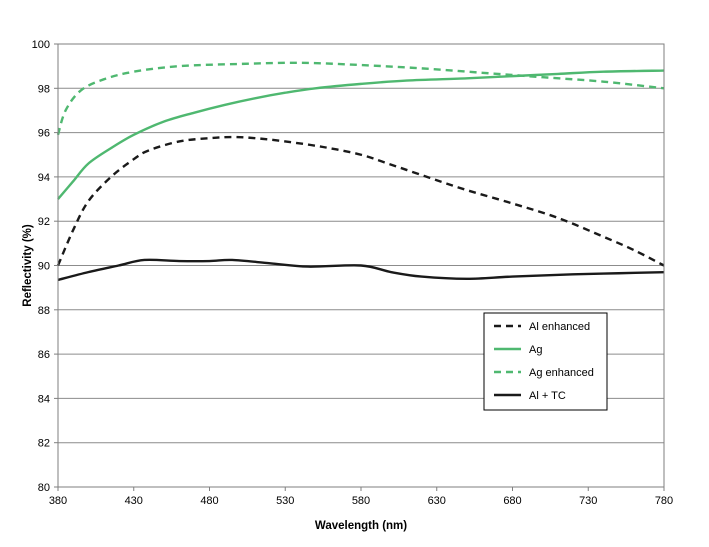 Image resolution: width=709 pixels, height=547 pixels. Describe the element at coordinates (547, 396) in the screenshot. I see `legend-label-al-tc: Al + TC` at that location.